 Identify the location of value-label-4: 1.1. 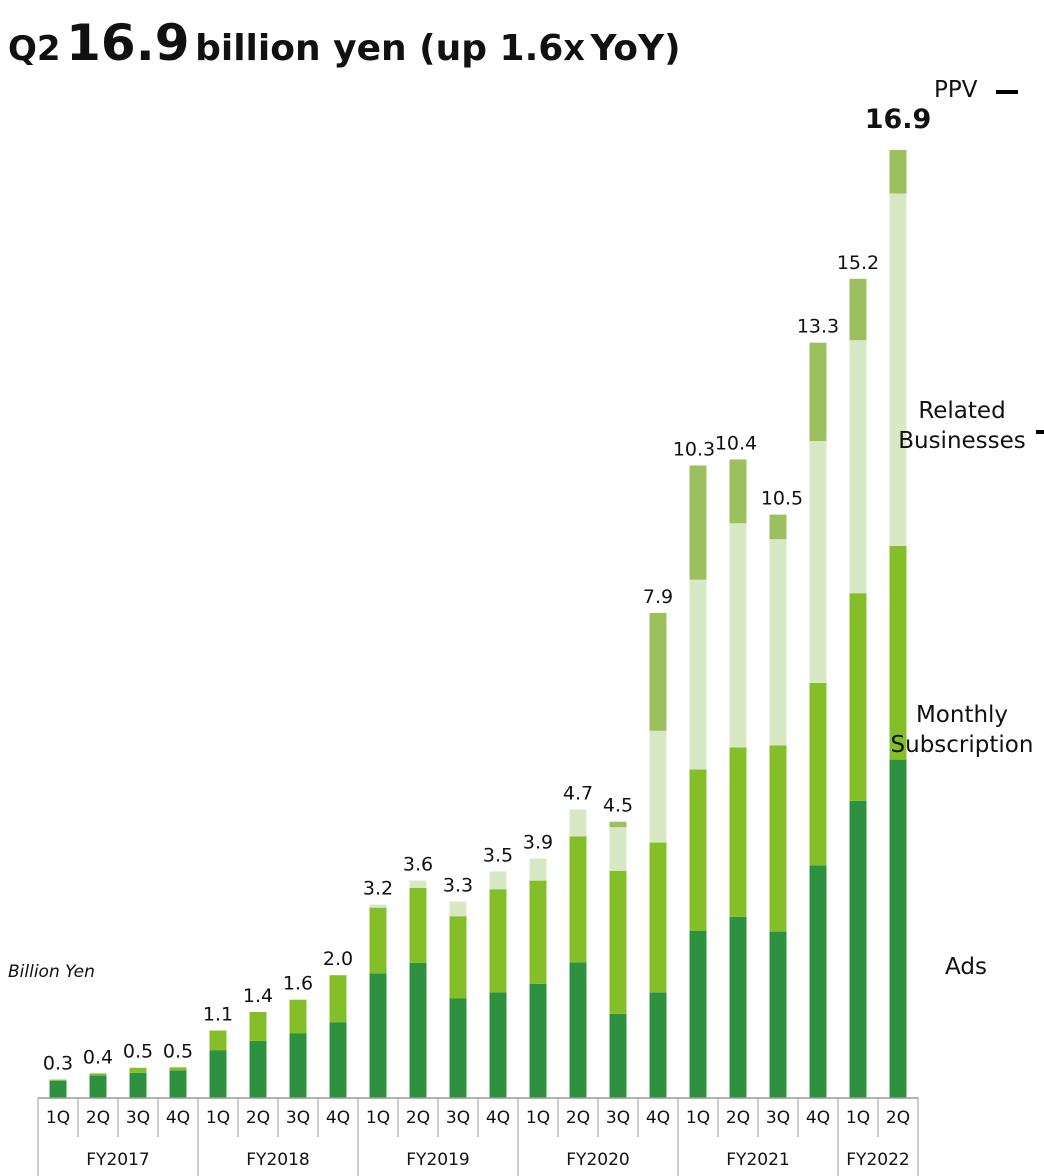
(218, 1015).